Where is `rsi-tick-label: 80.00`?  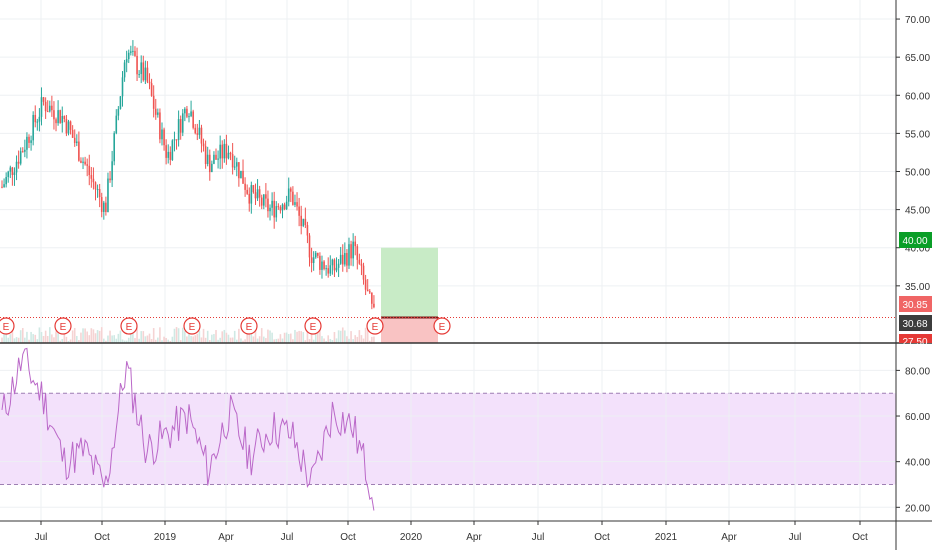
rsi-tick-label: 80.00 is located at coordinates (917, 371).